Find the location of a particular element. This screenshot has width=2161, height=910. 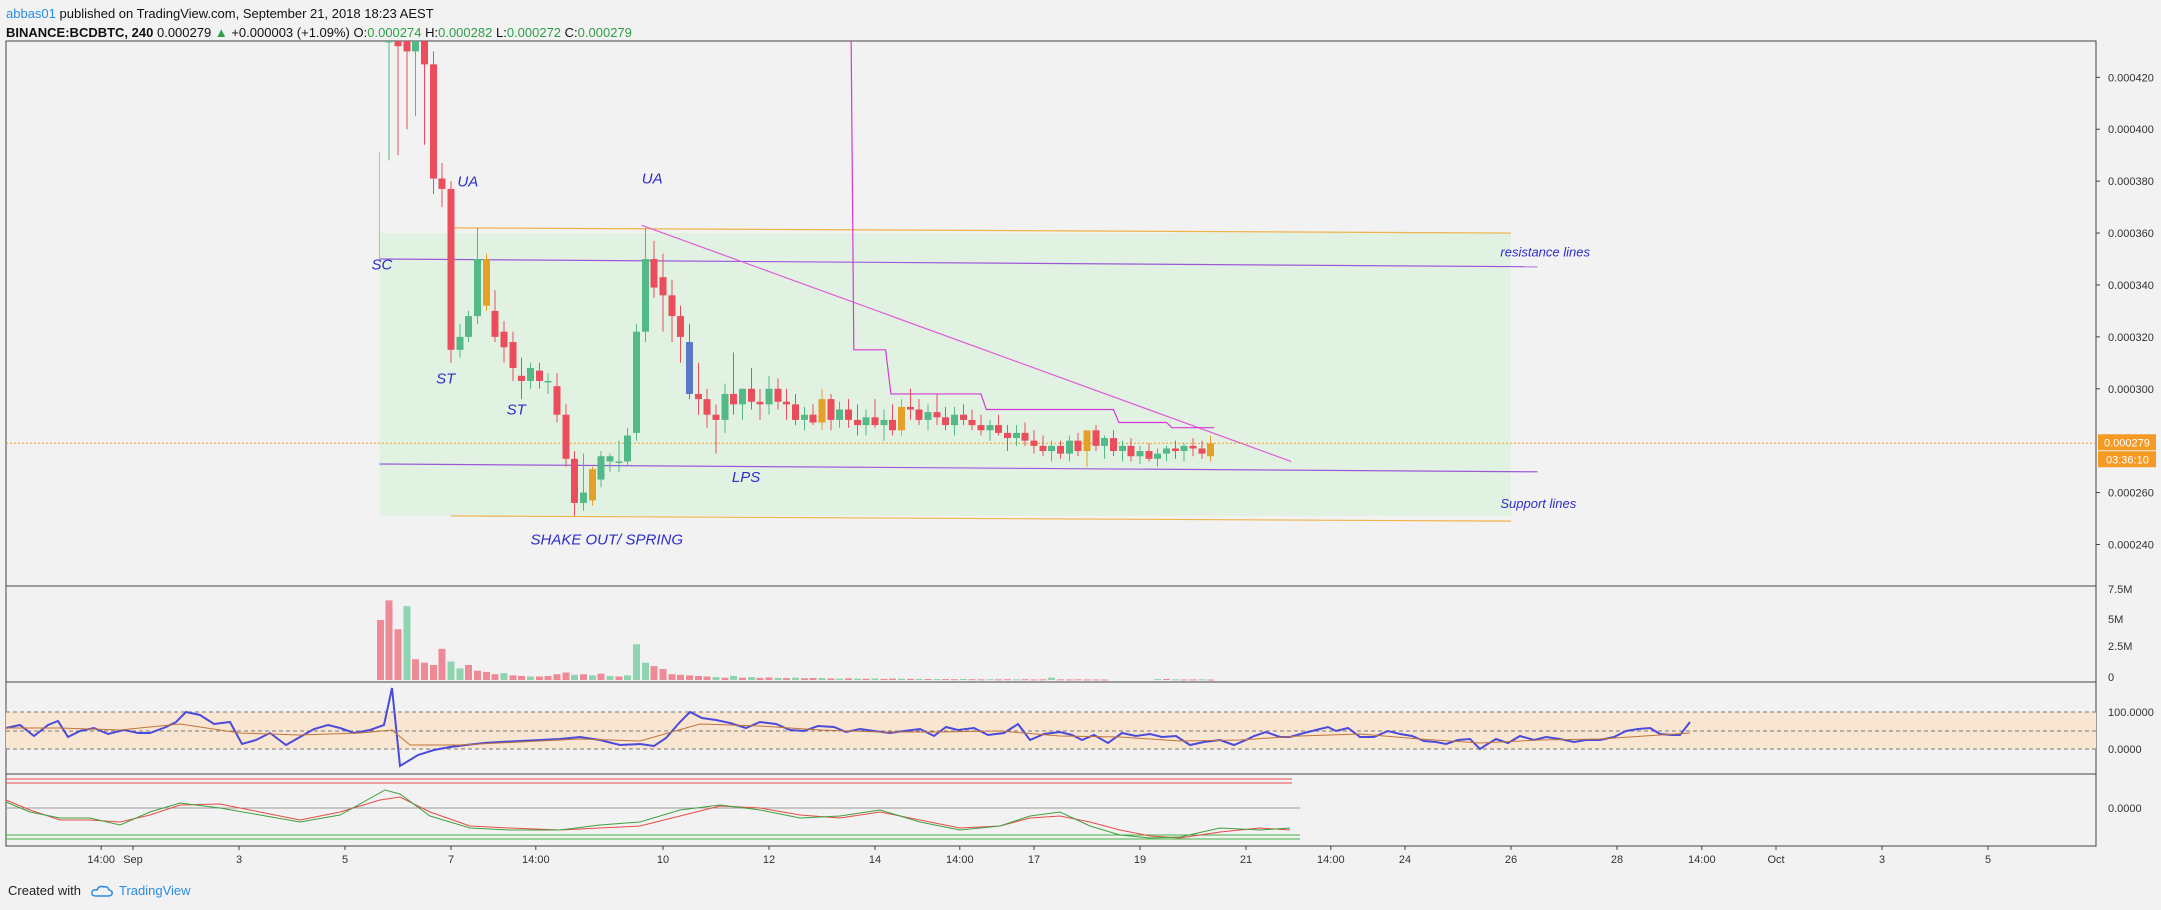

volume-tick-label: 0 is located at coordinates (2111, 678).